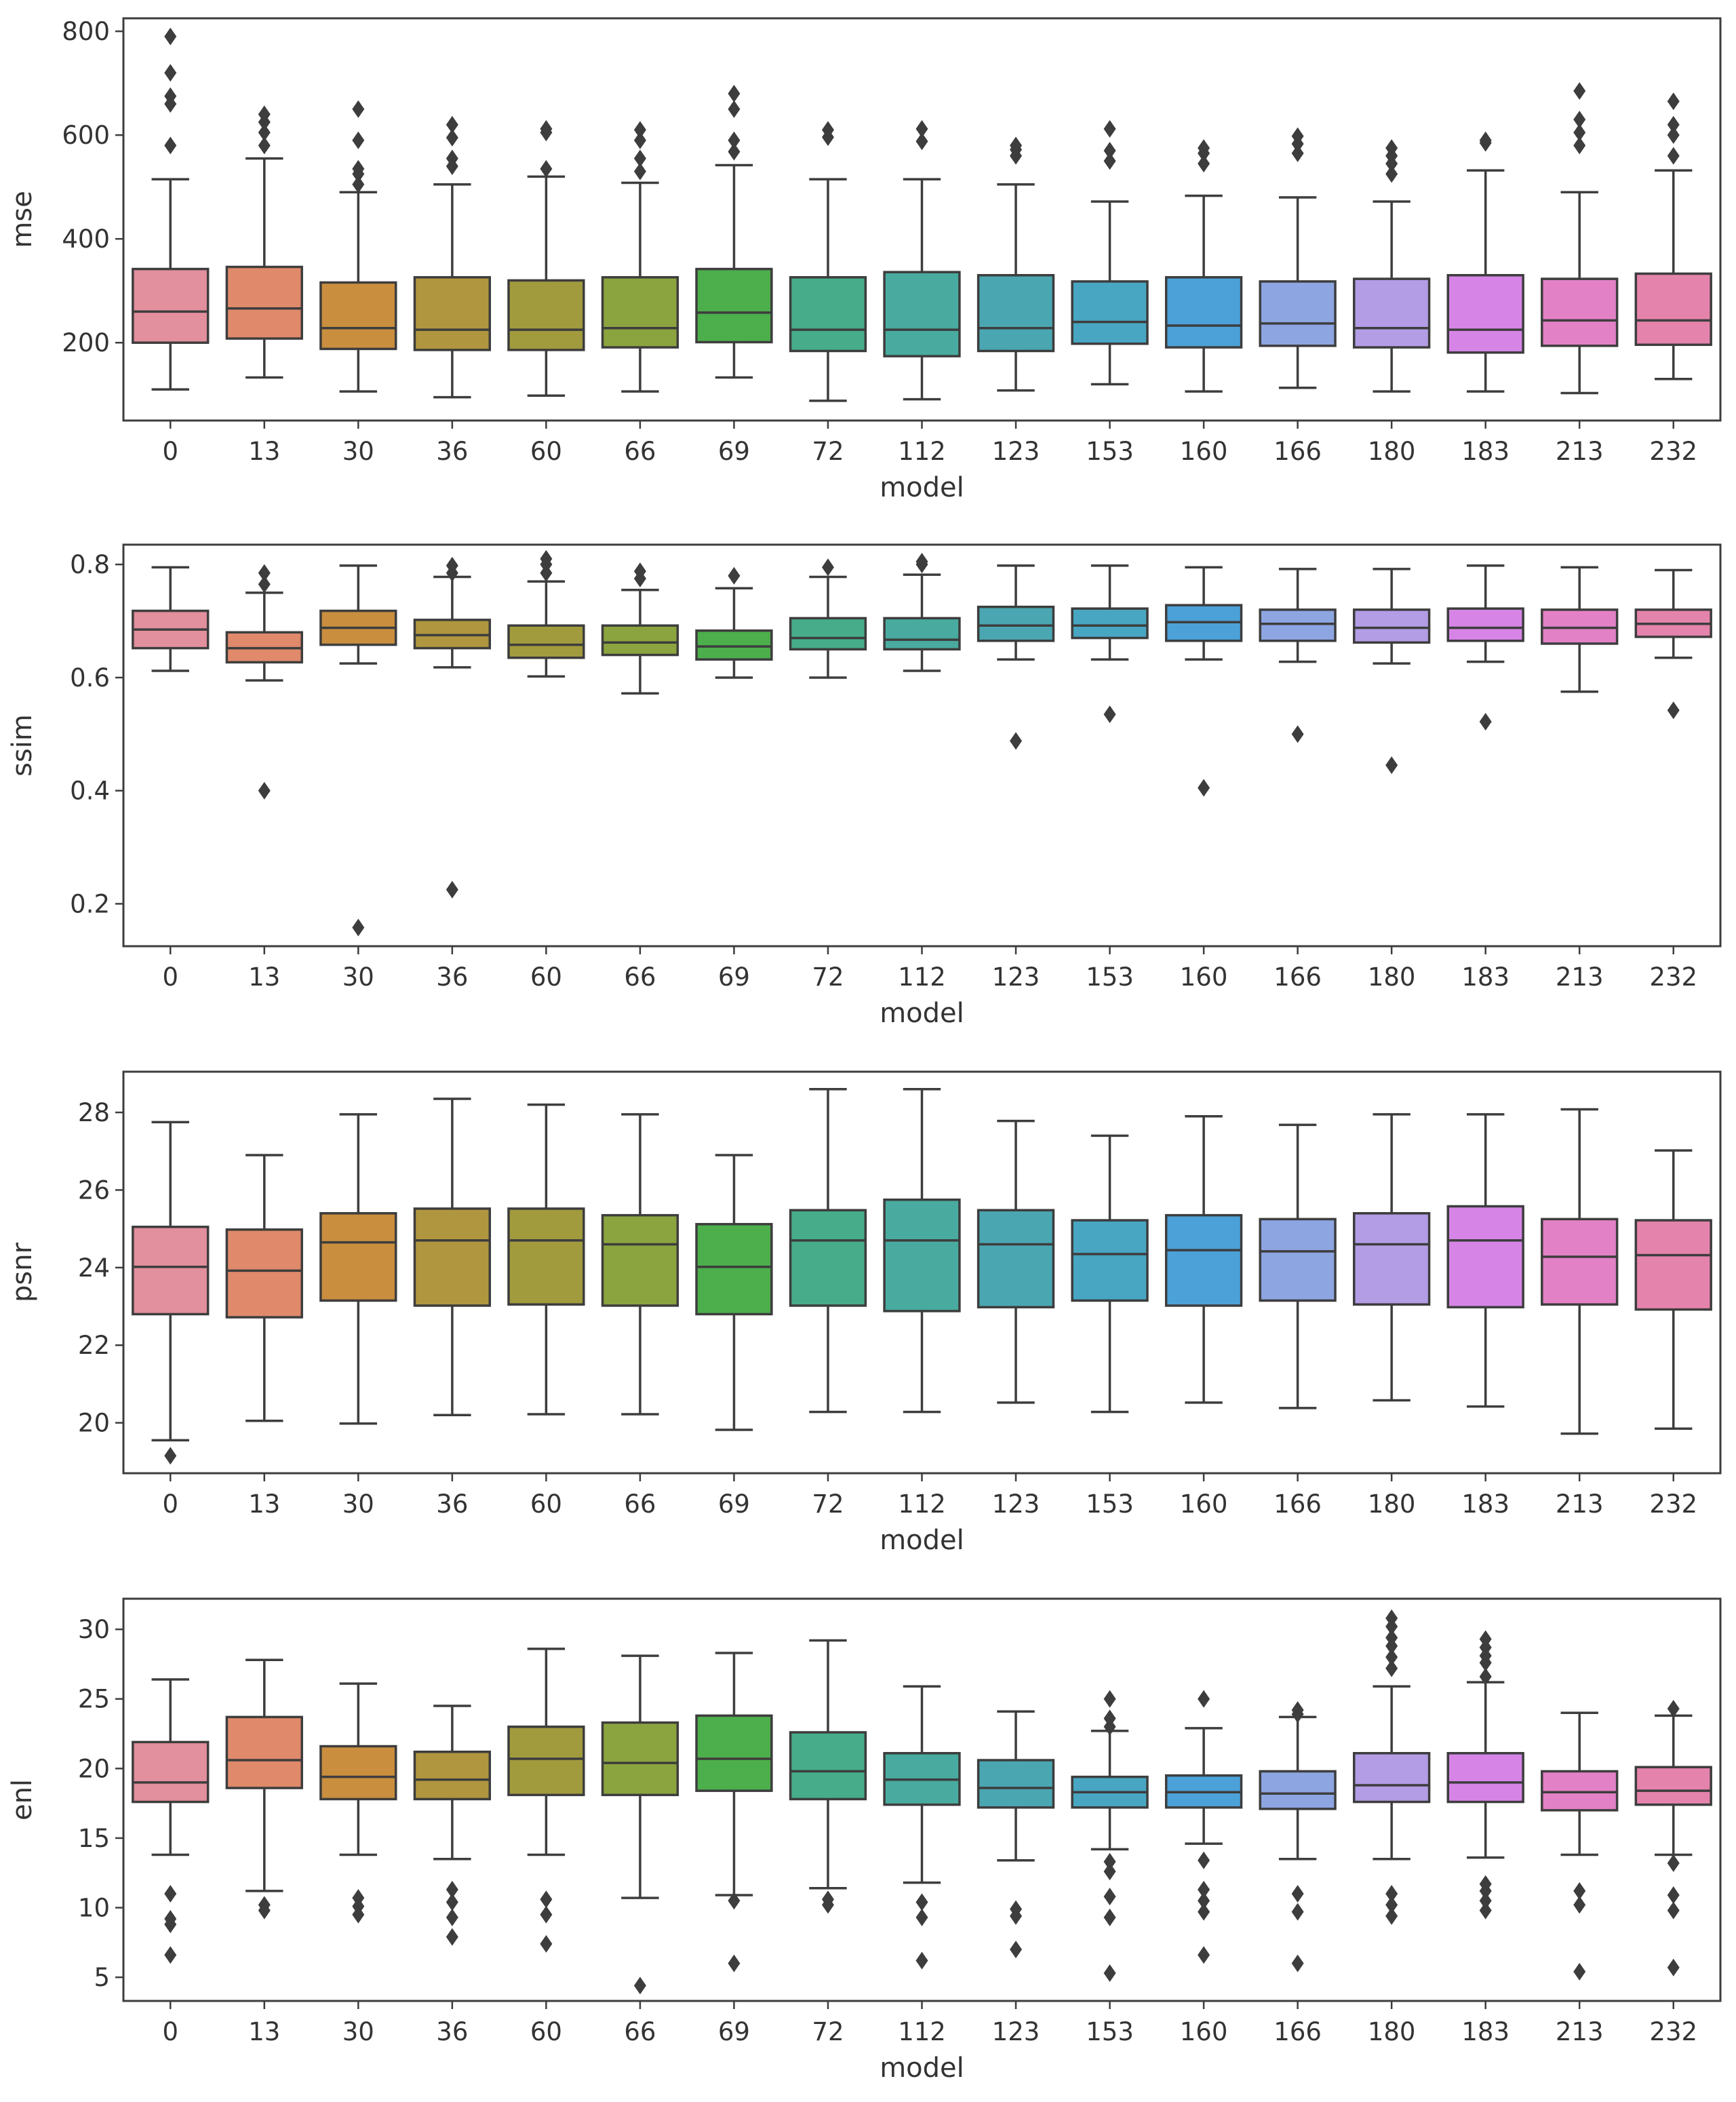  Describe the element at coordinates (264, 977) in the screenshot. I see `x-tick-label: 13` at that location.